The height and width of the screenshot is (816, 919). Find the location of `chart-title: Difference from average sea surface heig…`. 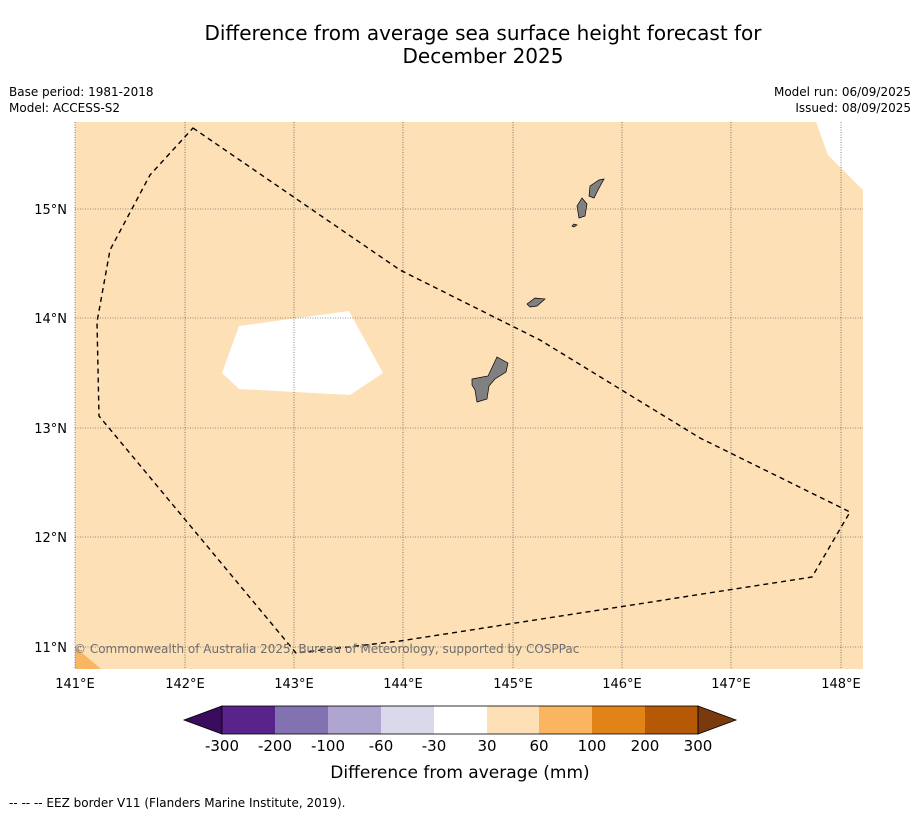

chart-title: Difference from average sea surface heig… is located at coordinates (459, 45).